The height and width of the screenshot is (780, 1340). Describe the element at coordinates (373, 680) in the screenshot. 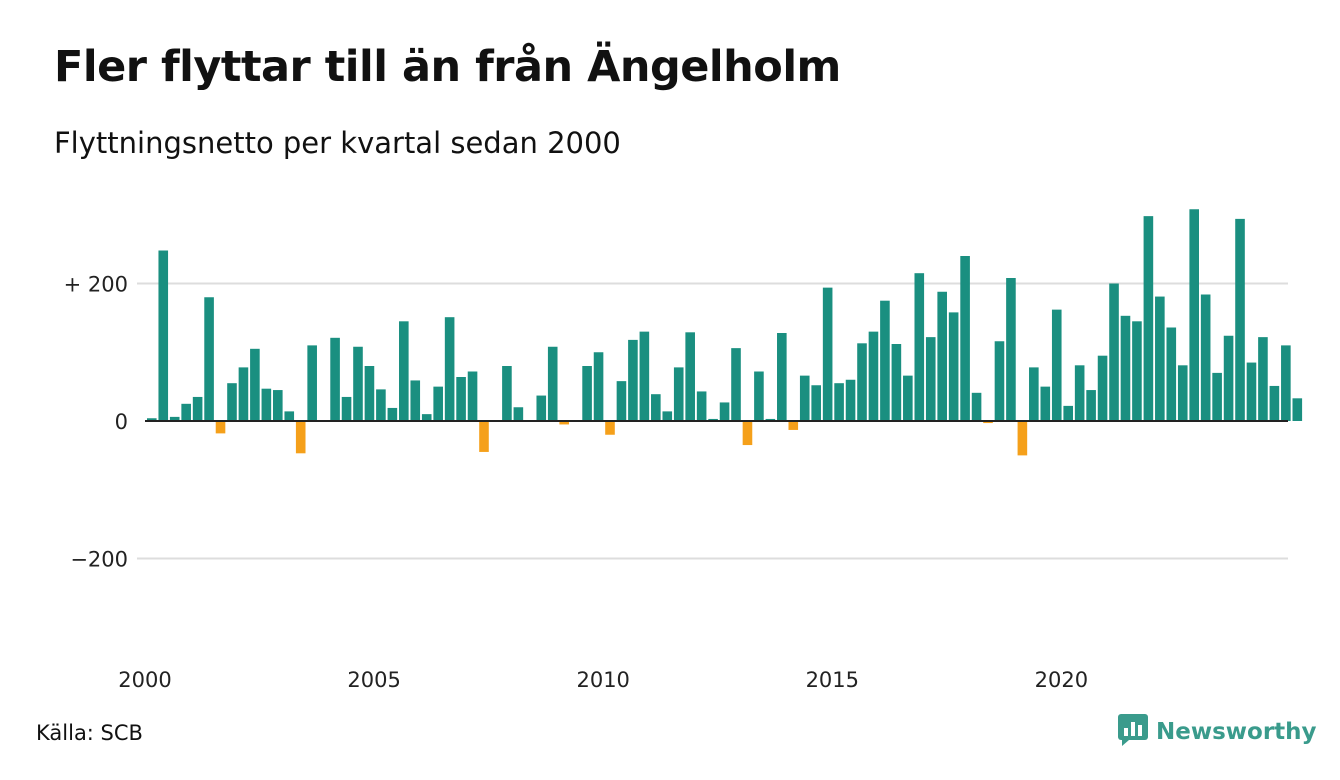

I see `x-tick-label: 2005` at that location.